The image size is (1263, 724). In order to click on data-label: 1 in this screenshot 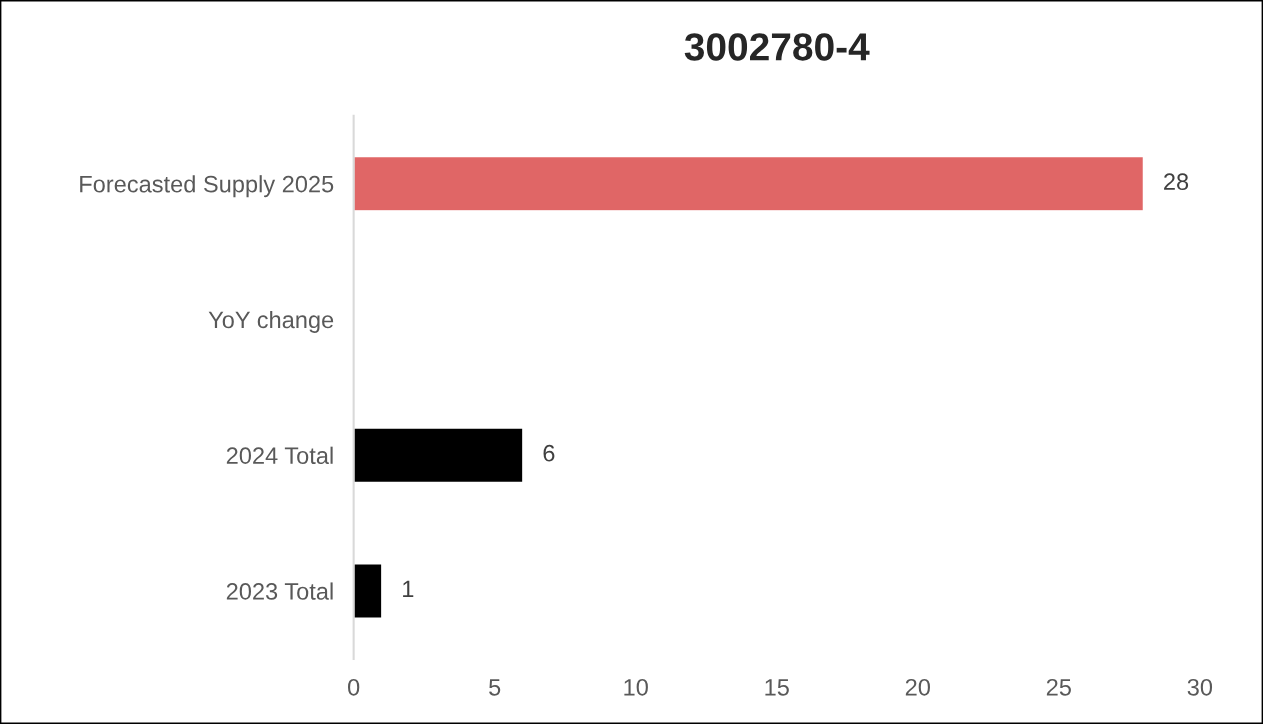, I will do `click(408, 589)`.